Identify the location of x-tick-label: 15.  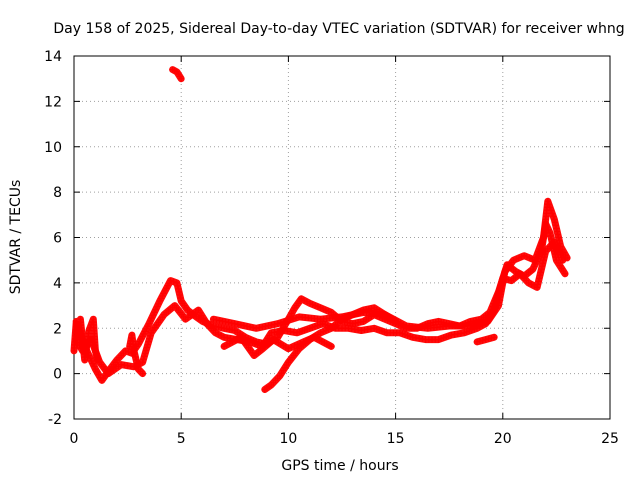
(396, 439).